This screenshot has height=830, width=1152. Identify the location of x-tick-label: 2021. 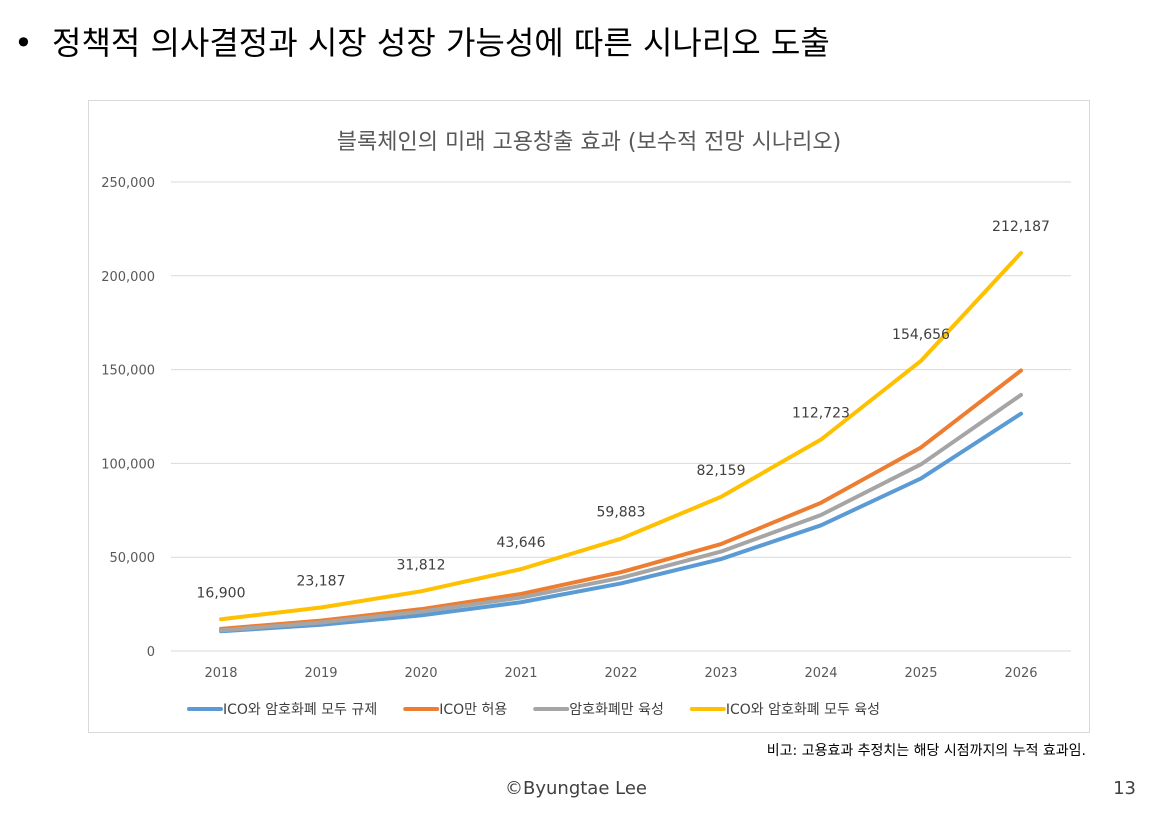
(520, 673).